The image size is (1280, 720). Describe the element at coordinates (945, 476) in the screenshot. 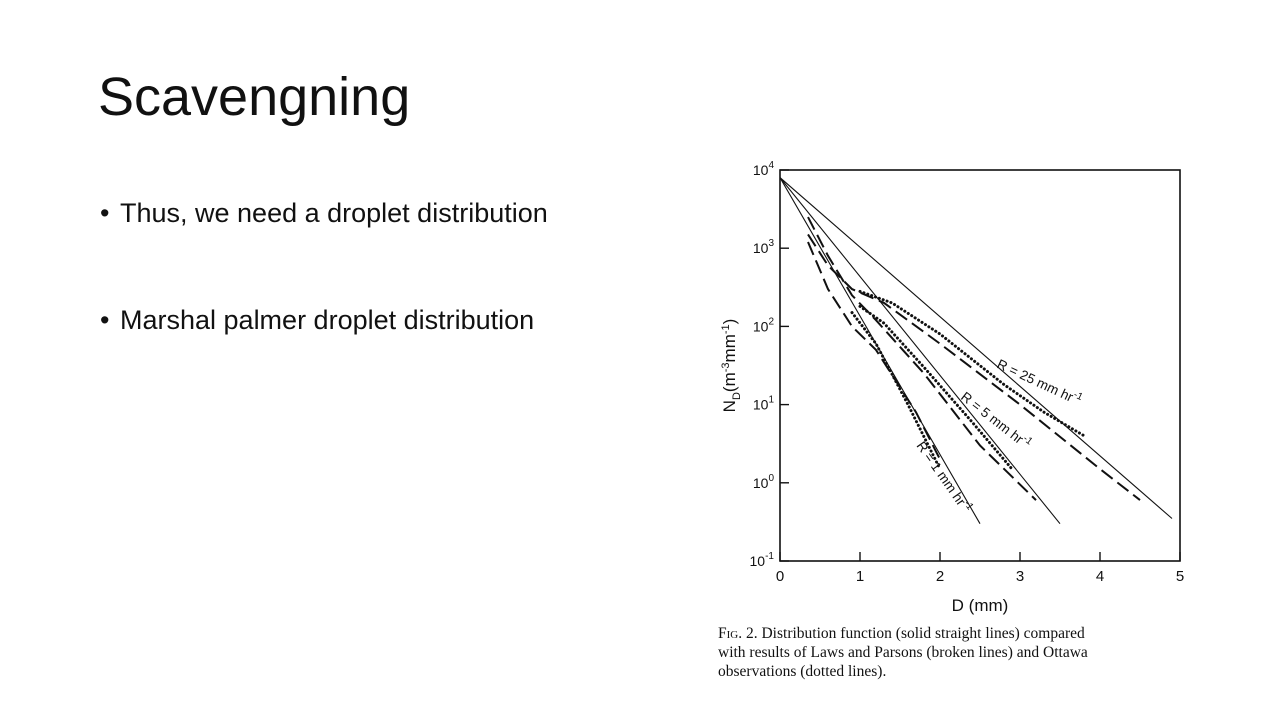

I see `series-annotation: R = 1 mm hr-1` at that location.